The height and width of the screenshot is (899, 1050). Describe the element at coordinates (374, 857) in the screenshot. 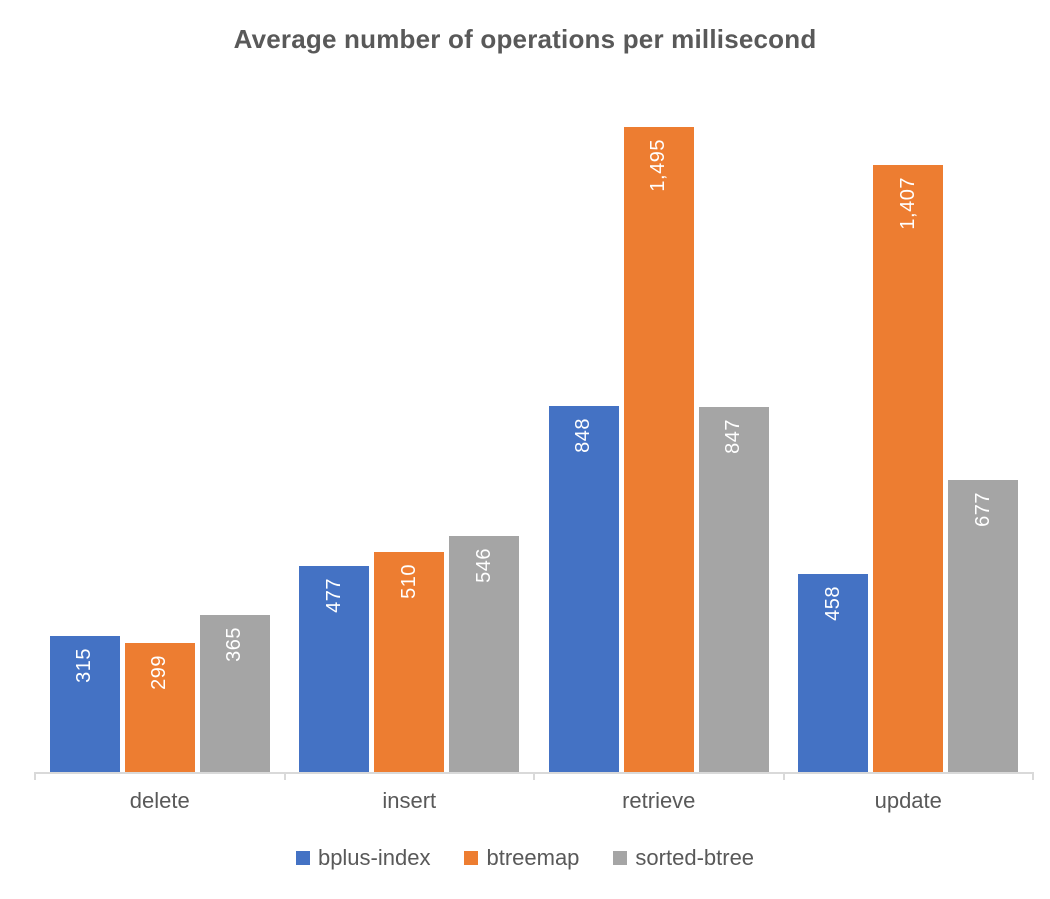

I see `legend-label: bplus-index` at that location.